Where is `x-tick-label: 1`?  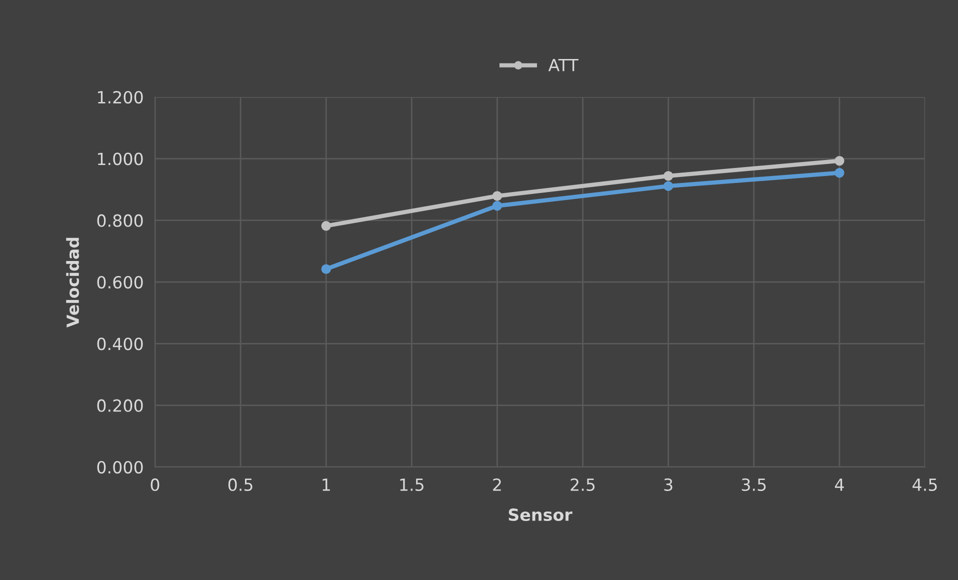 x-tick-label: 1 is located at coordinates (326, 484).